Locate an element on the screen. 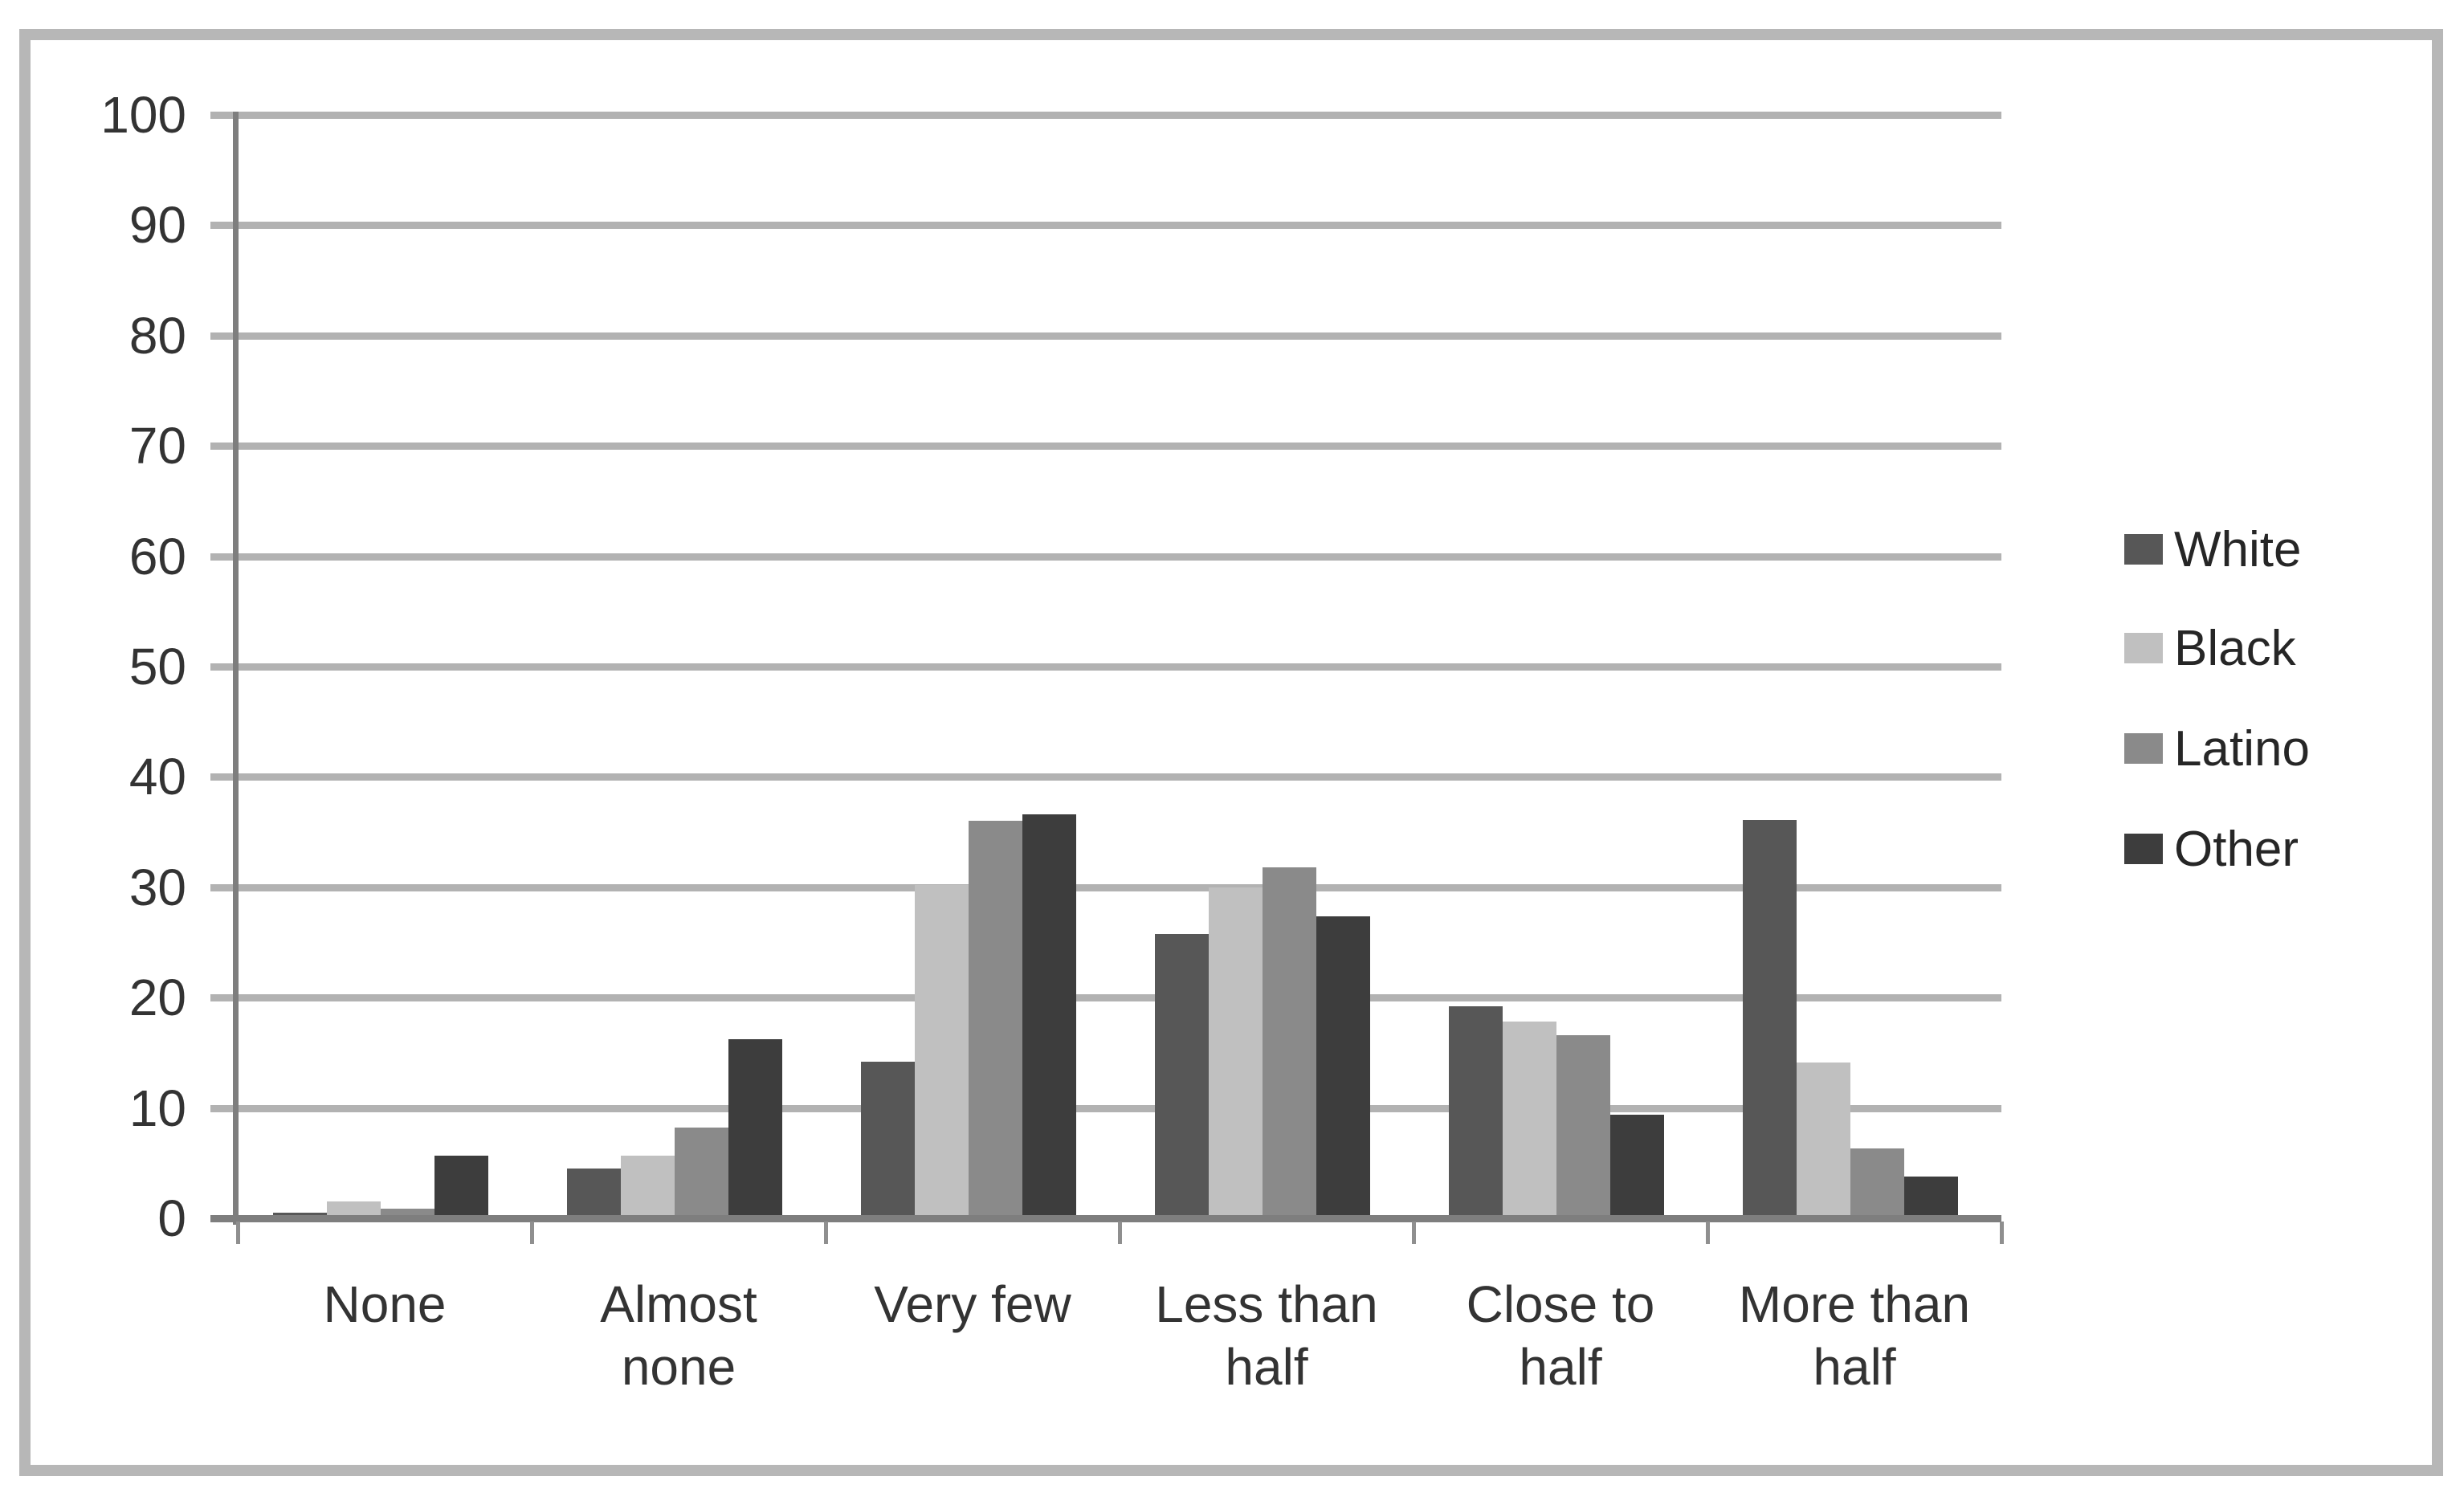  bar-black-very-few is located at coordinates (942, 1051).